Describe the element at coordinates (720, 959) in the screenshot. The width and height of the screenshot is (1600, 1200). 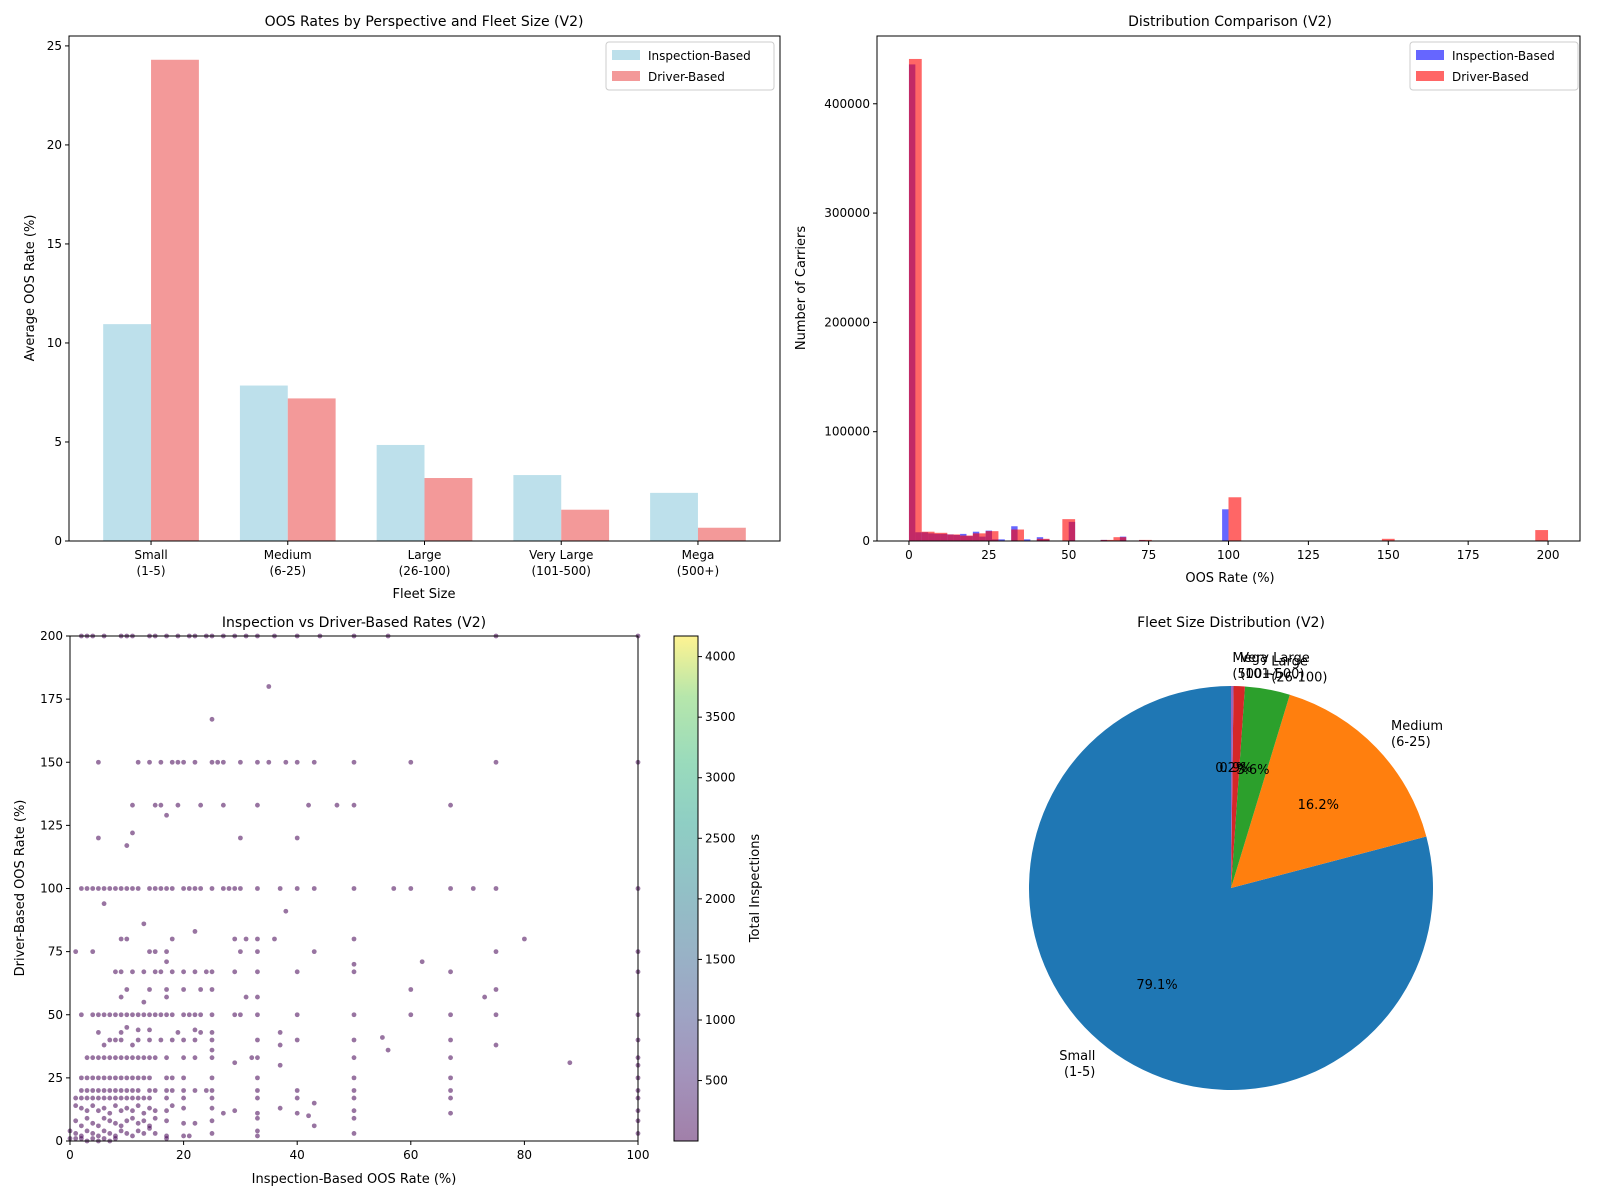
I see `colorbar-tick-label: 1500` at that location.